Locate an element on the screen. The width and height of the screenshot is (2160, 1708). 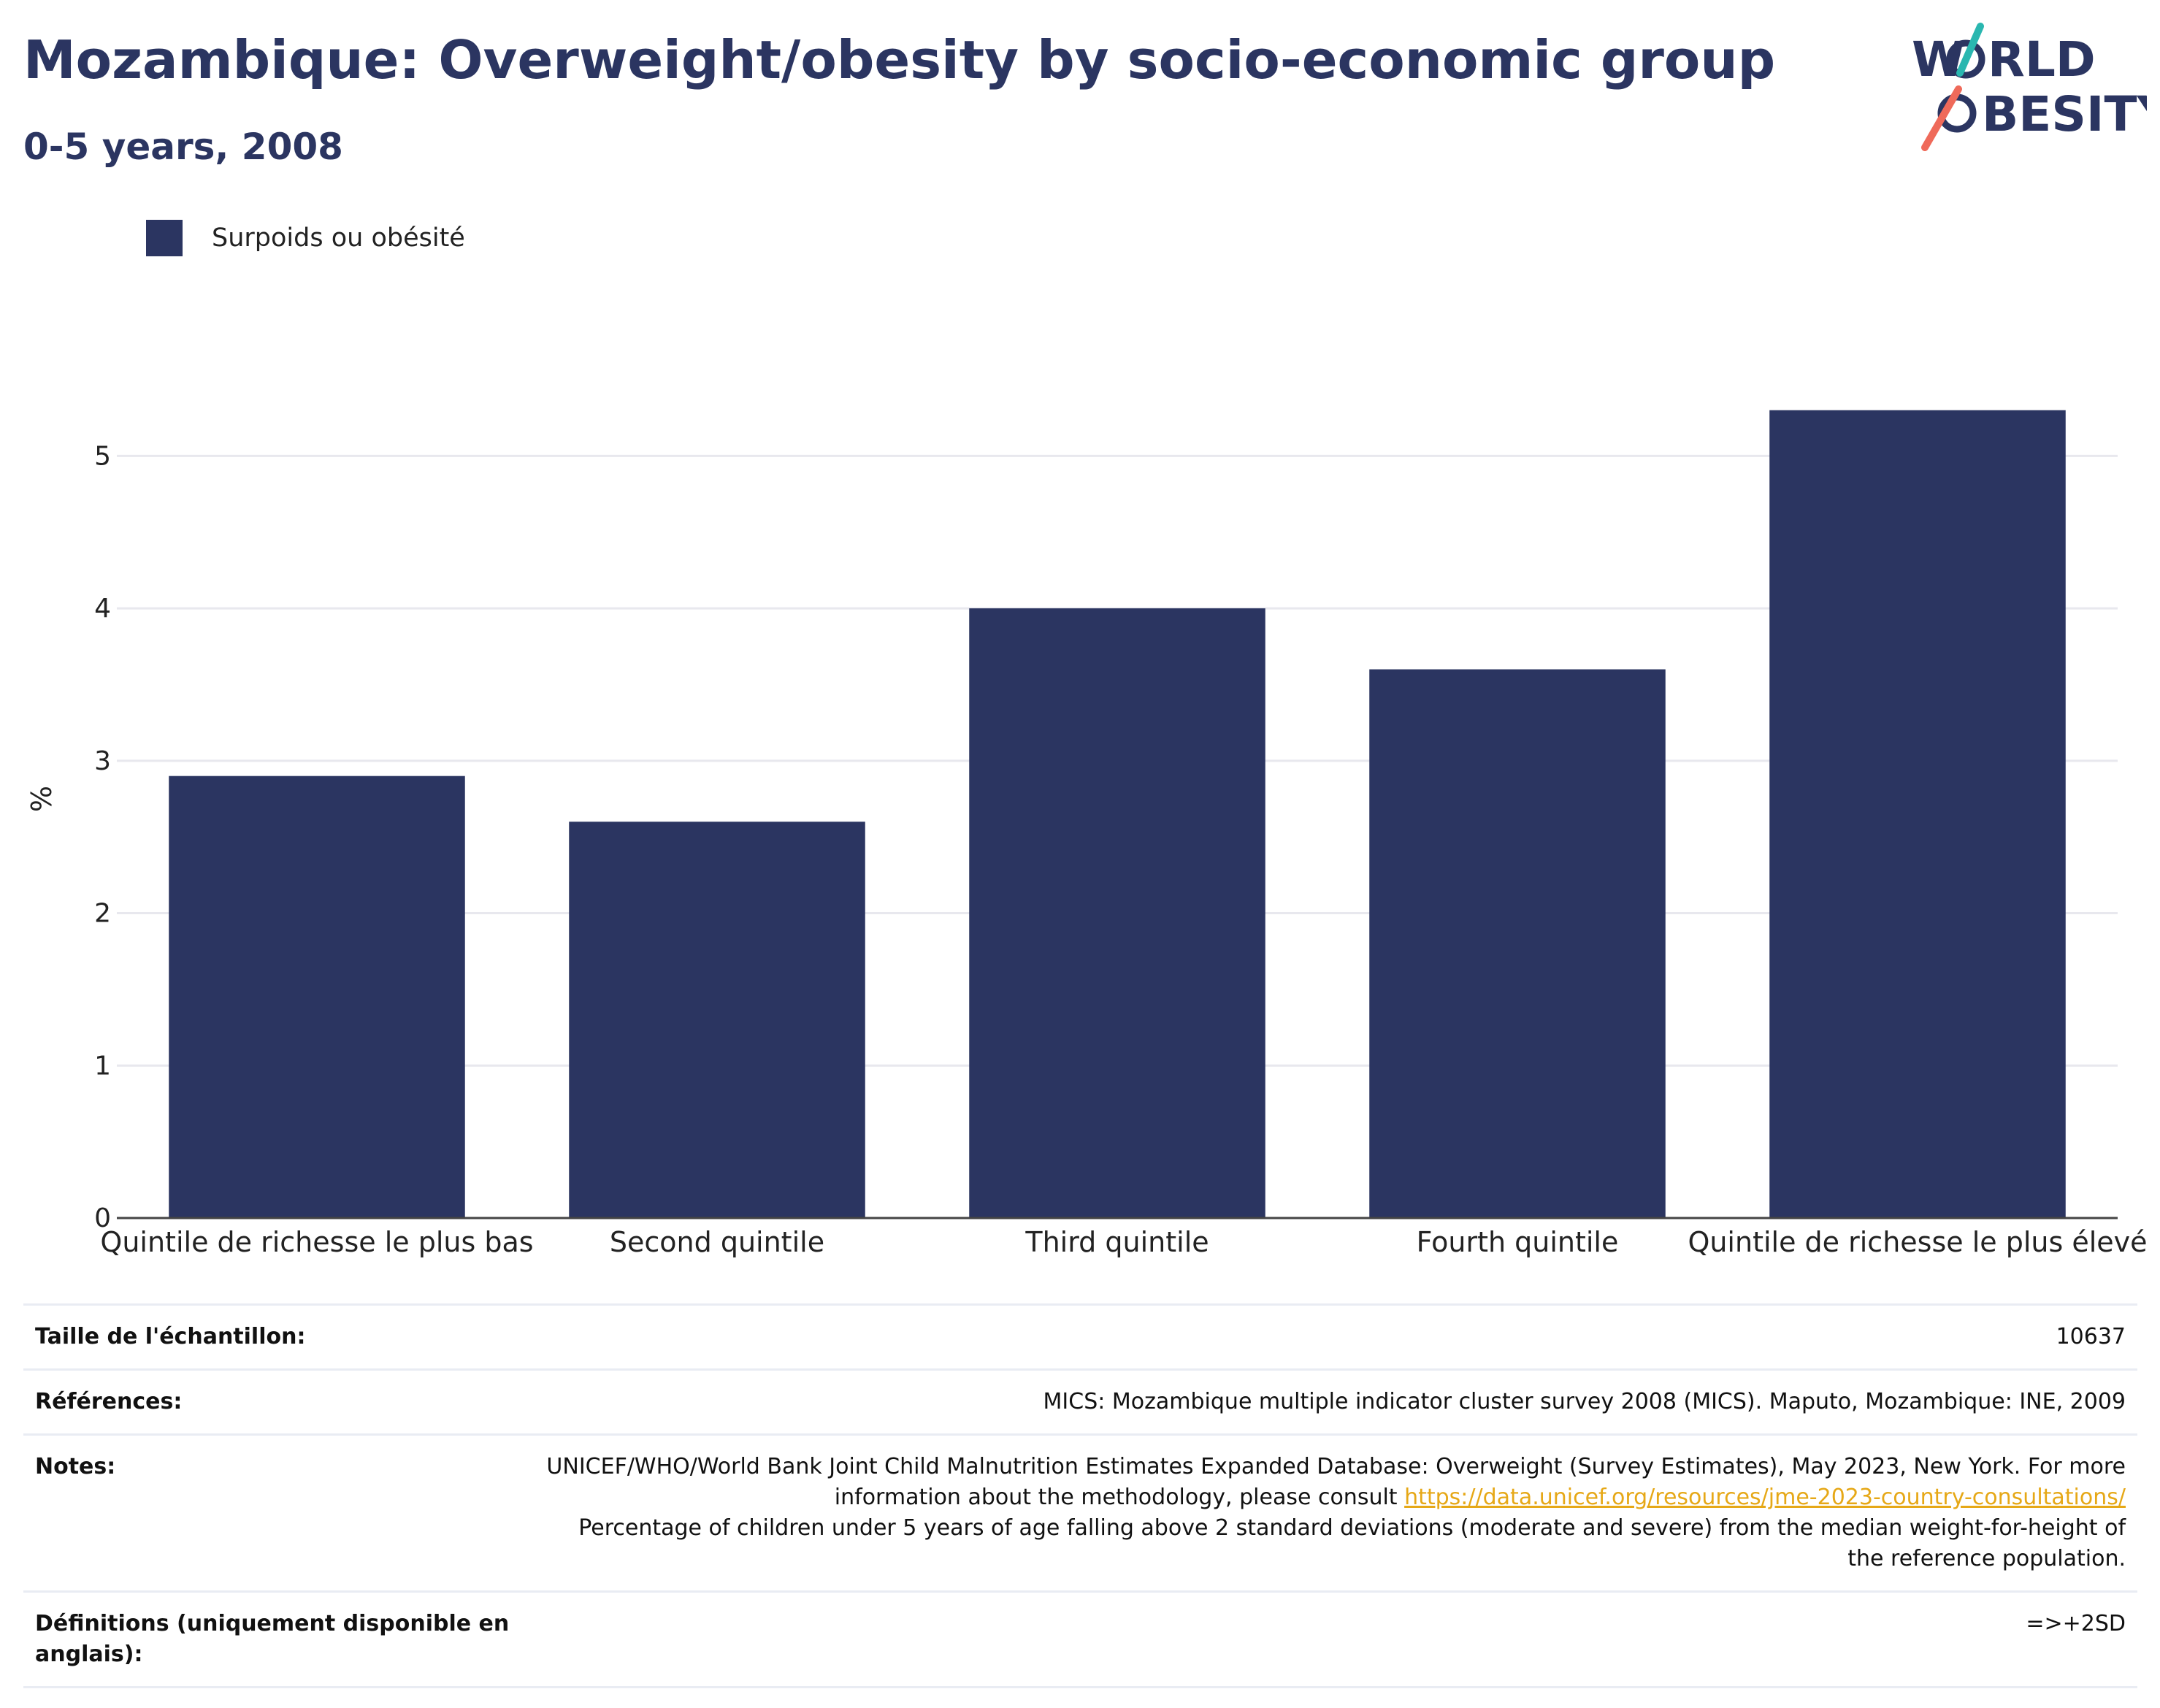
info-value: =>+2SD is located at coordinates (1333, 1639).